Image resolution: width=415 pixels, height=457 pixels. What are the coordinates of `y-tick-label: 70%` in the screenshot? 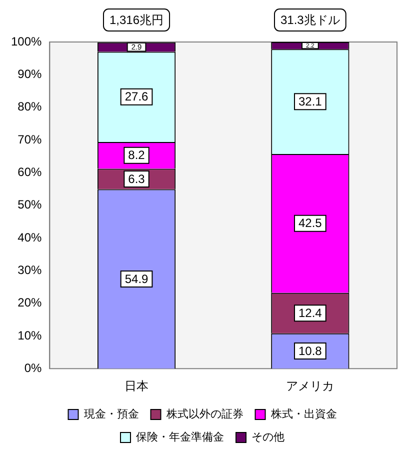 It's located at (30, 139).